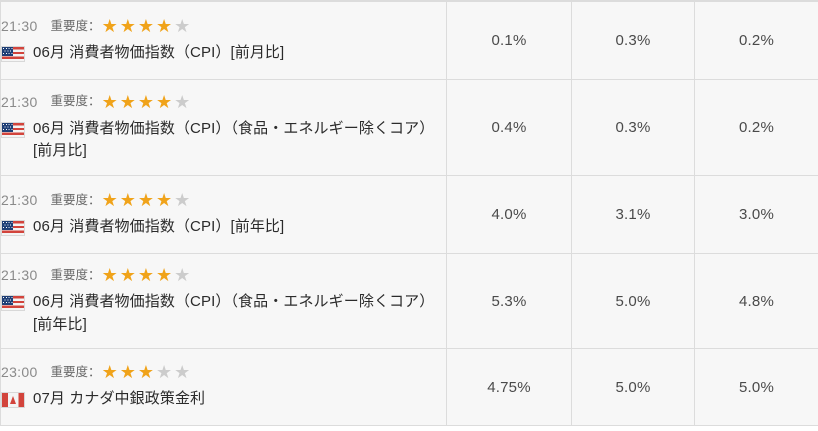  Describe the element at coordinates (159, 52) in the screenshot. I see `event-title: 06月 消費者物価指数（CPI）[前月比]` at that location.